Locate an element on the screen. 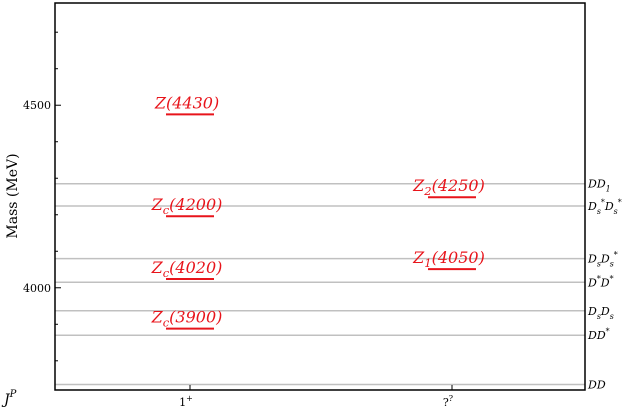 This screenshot has height=410, width=623. x-axis-ticks: 1+?? is located at coordinates (316, 397).